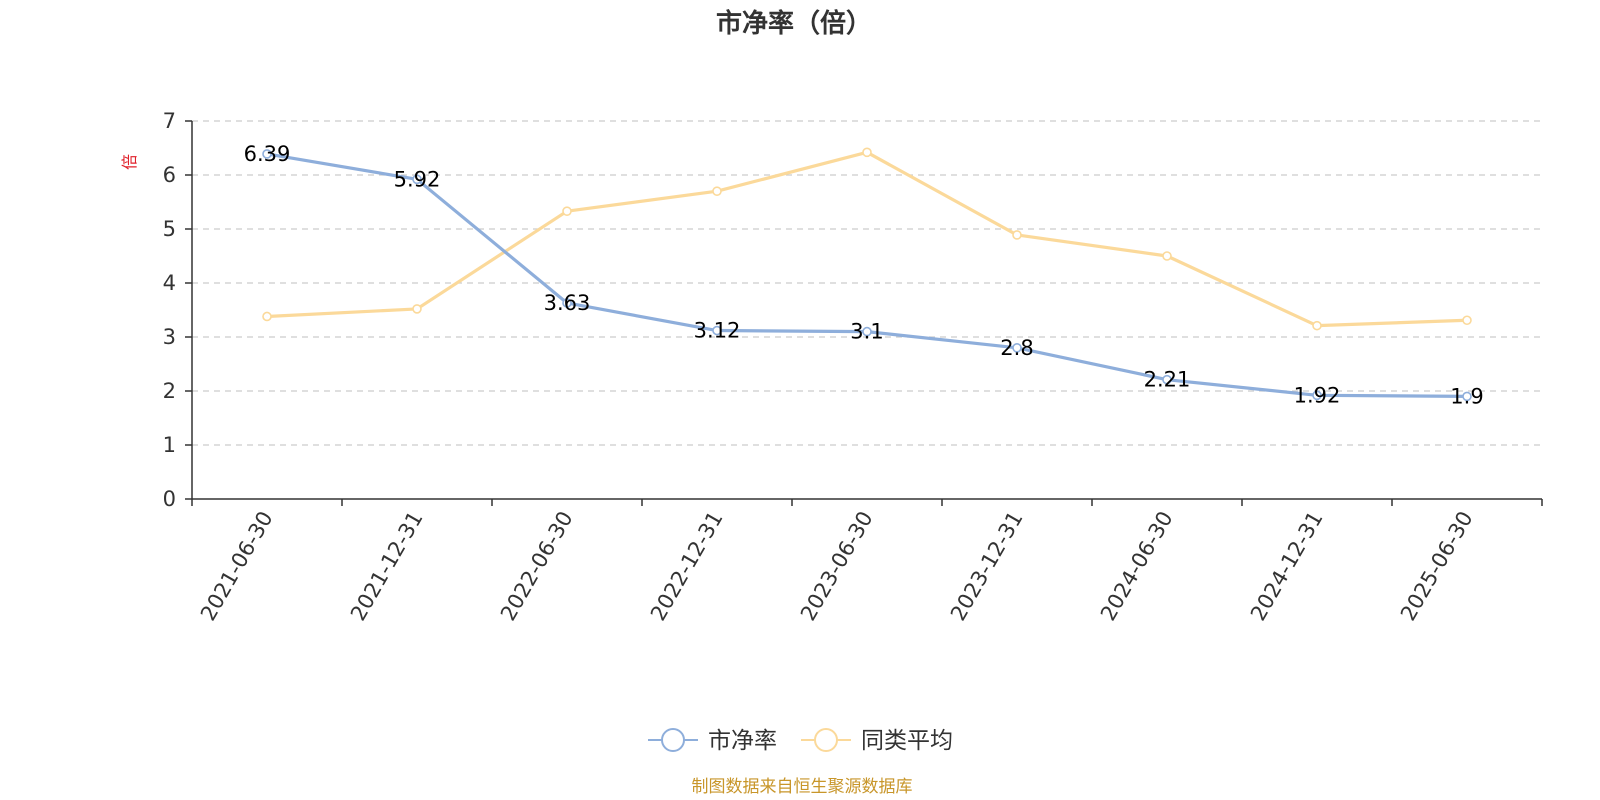  I want to click on data-label-2024-06-30: 2.21, so click(1167, 380).